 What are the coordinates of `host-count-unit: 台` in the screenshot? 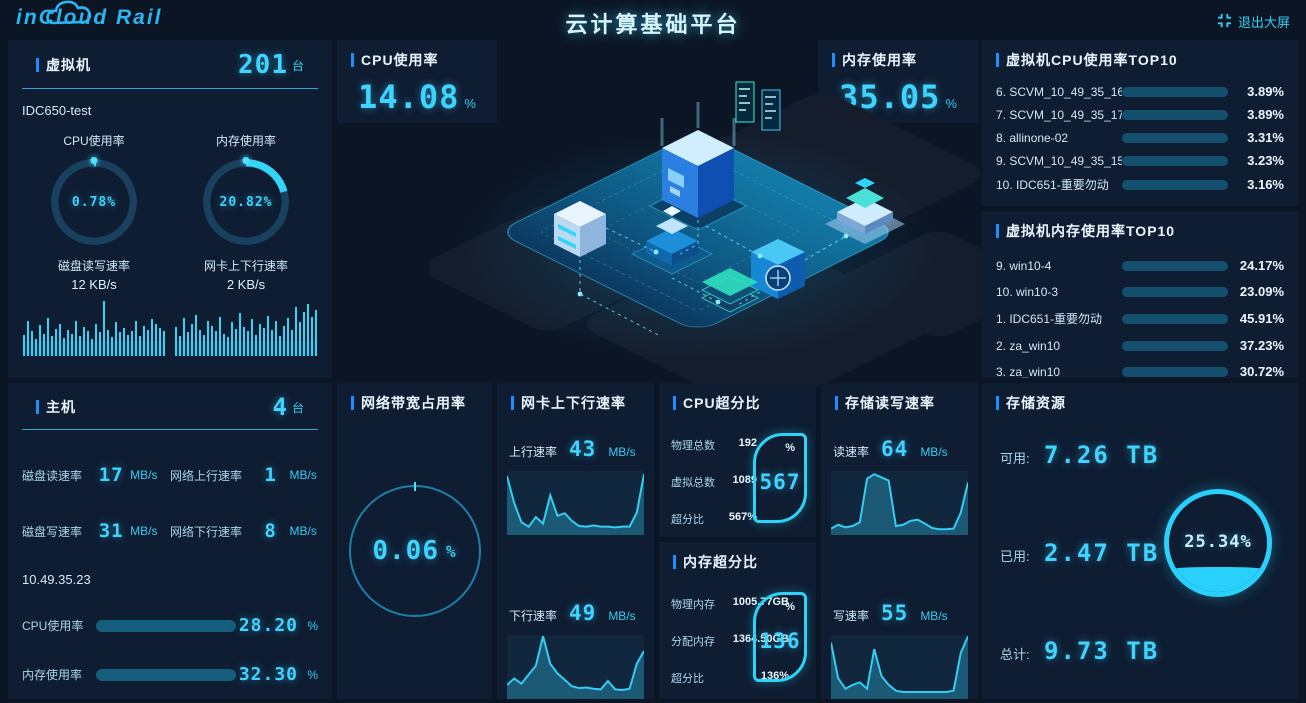 It's located at (297, 407).